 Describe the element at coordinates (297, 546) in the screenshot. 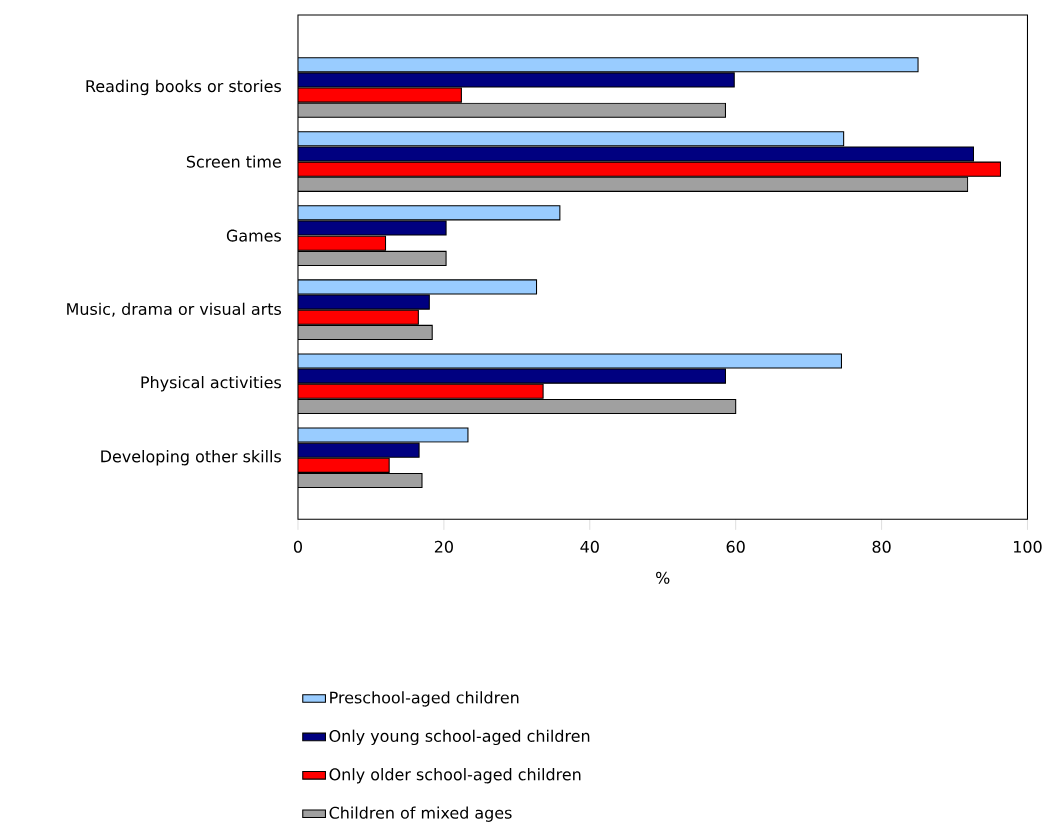

I see `x-tick-label: 0` at that location.